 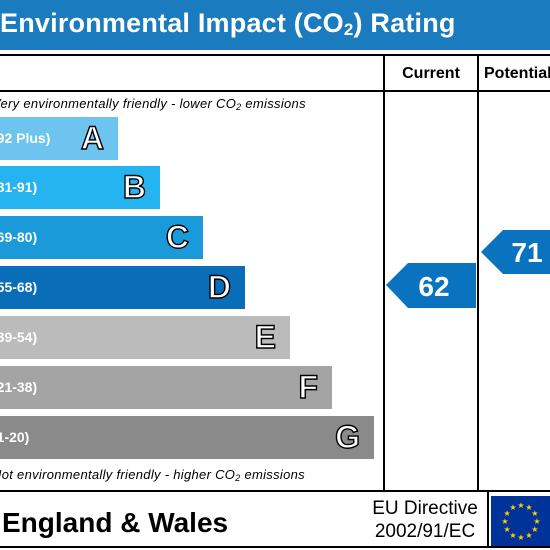 What do you see at coordinates (431, 73) in the screenshot?
I see `current-column-header: Current` at bounding box center [431, 73].